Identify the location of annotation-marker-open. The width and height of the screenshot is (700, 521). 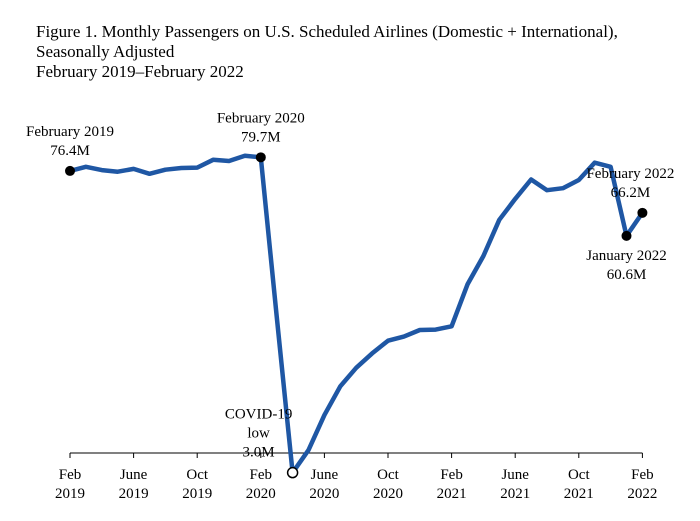
(292, 472).